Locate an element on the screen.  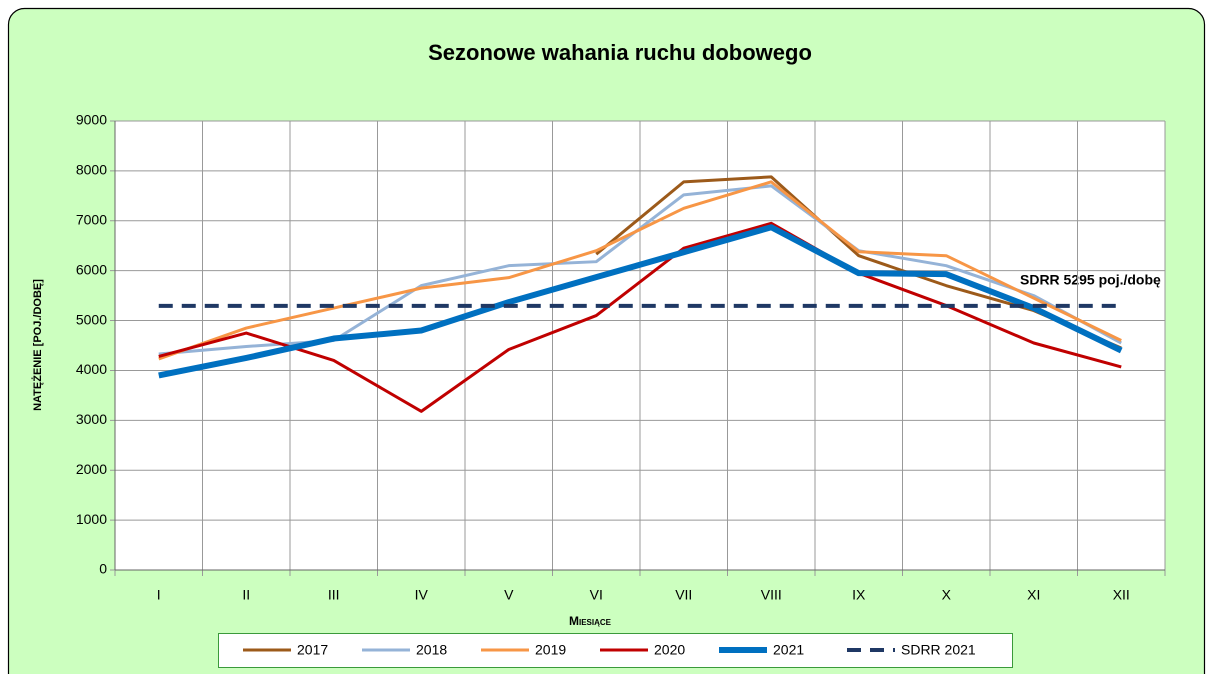
y-tick-label: 0 is located at coordinates (103, 569).